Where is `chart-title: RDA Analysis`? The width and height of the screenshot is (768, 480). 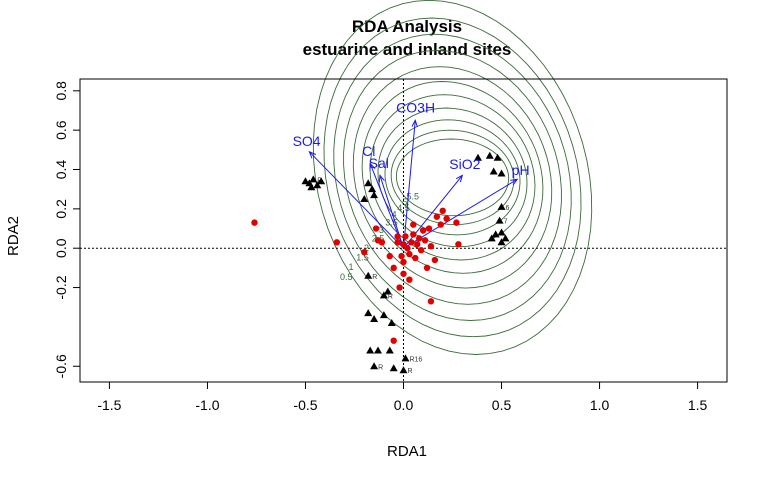 chart-title: RDA Analysis is located at coordinates (407, 26).